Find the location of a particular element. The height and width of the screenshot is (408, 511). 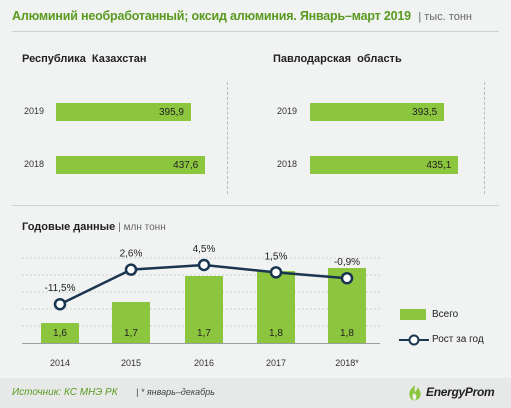

value-kz-2019: 395,9 is located at coordinates (171, 112).